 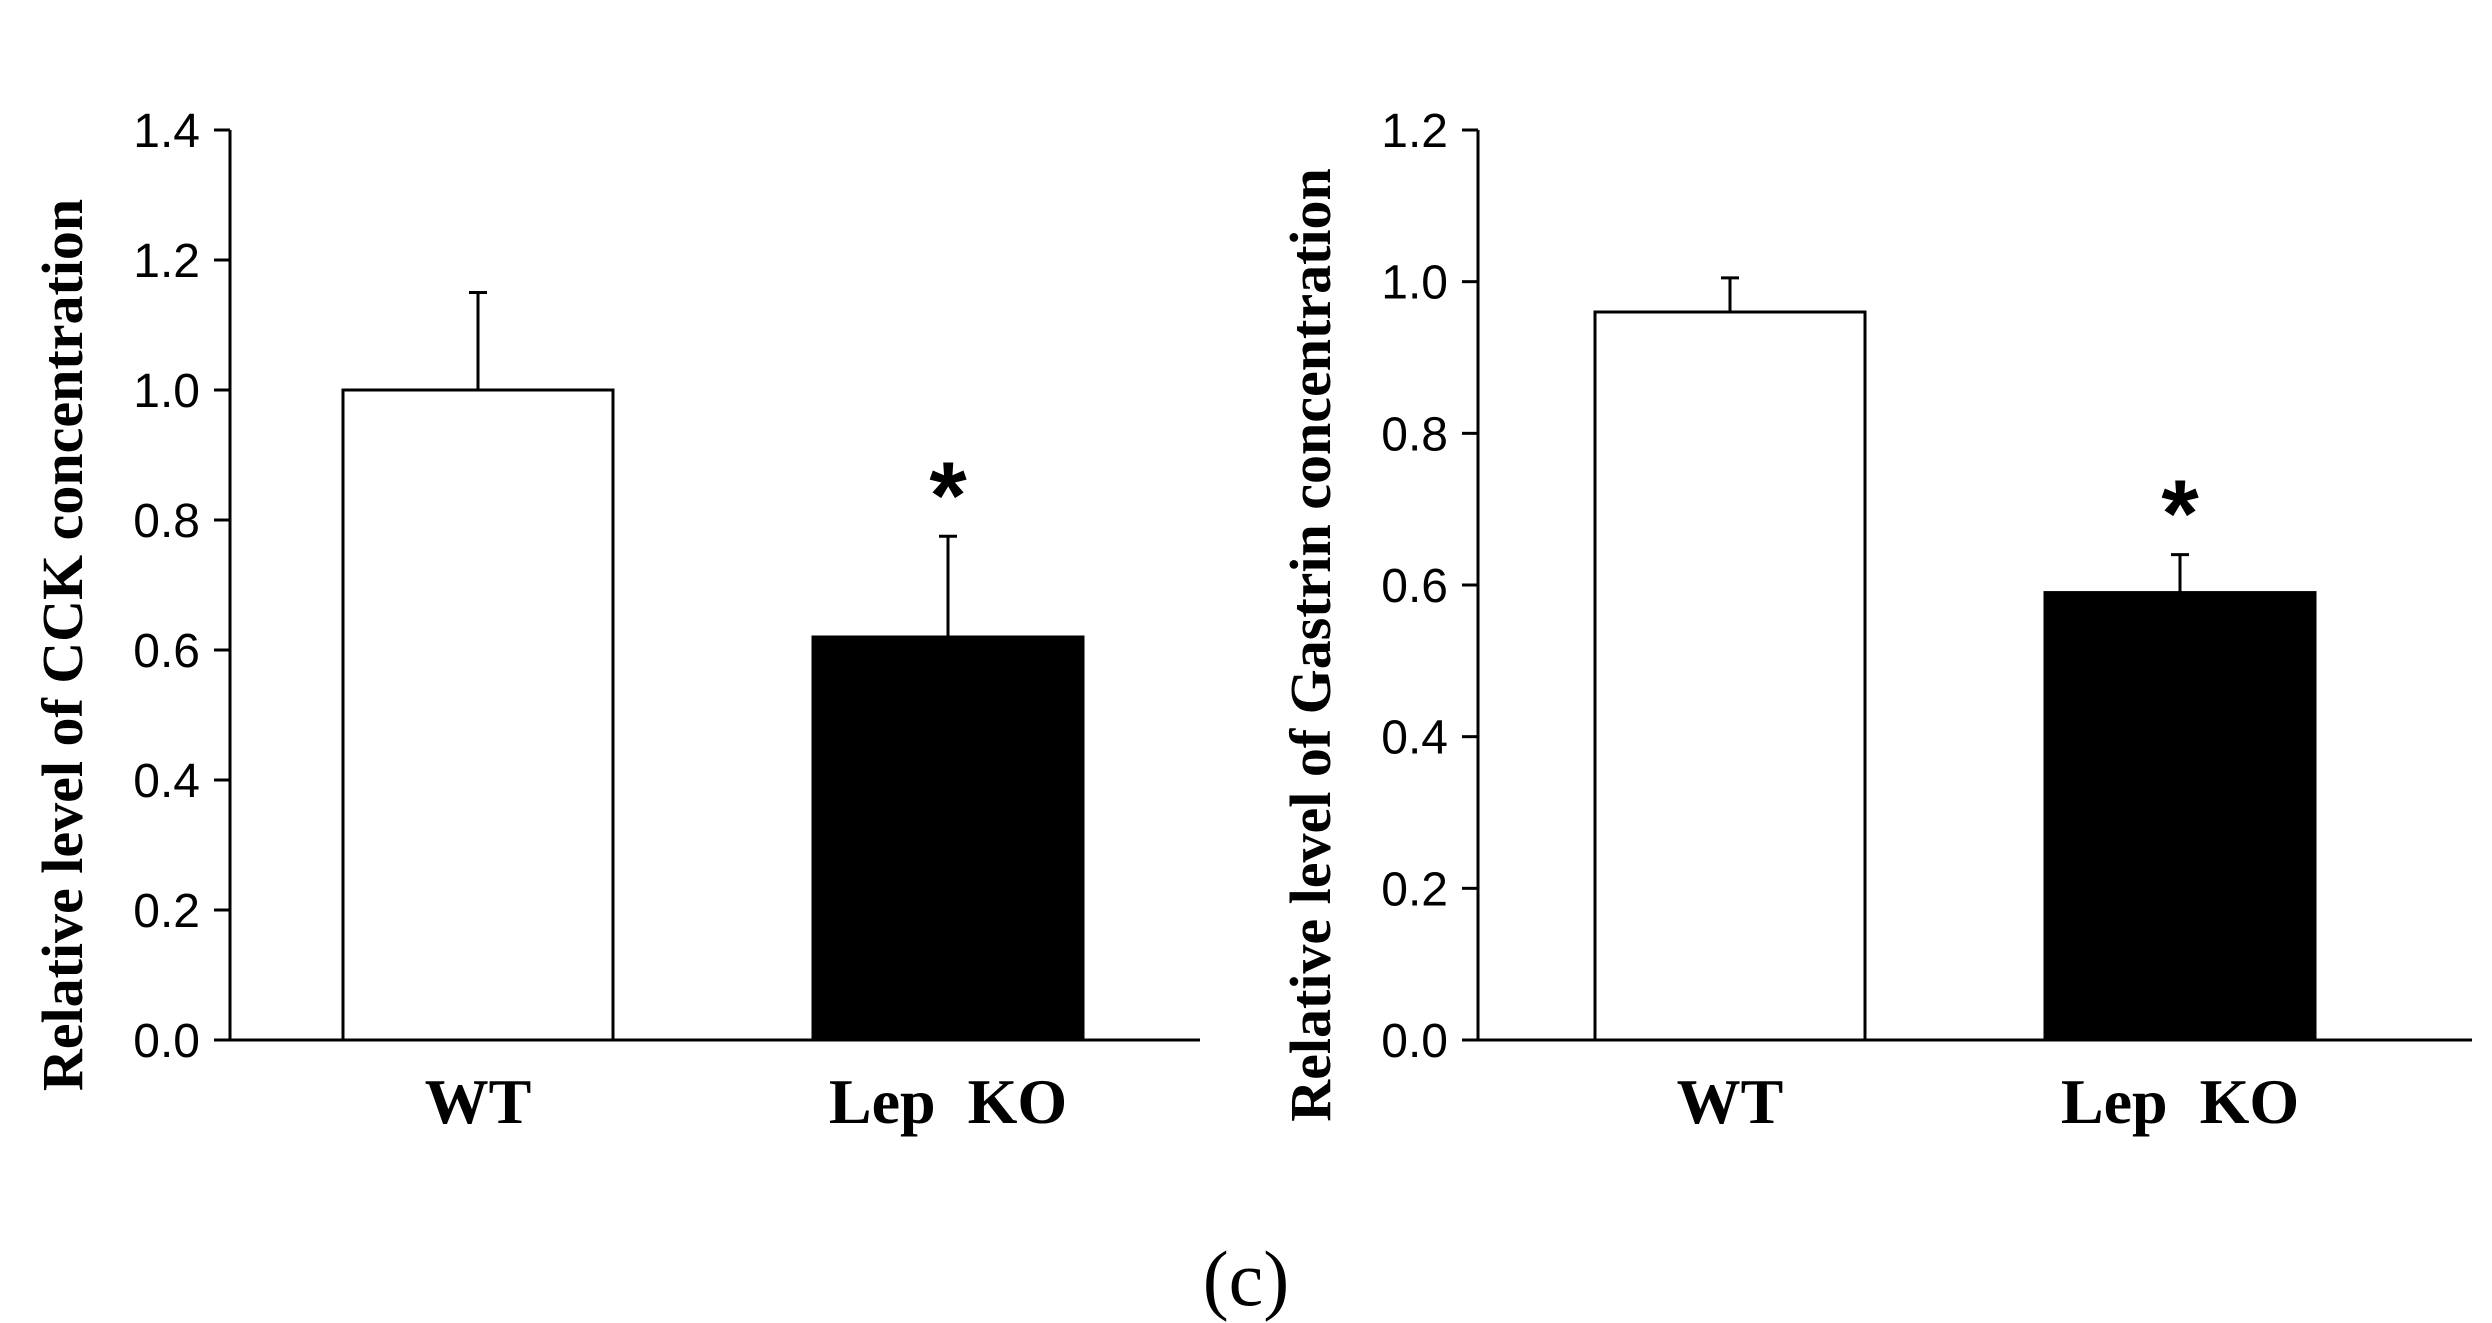 What do you see at coordinates (62, 645) in the screenshot?
I see `y-axis-label: Relative level of CCK concentration` at bounding box center [62, 645].